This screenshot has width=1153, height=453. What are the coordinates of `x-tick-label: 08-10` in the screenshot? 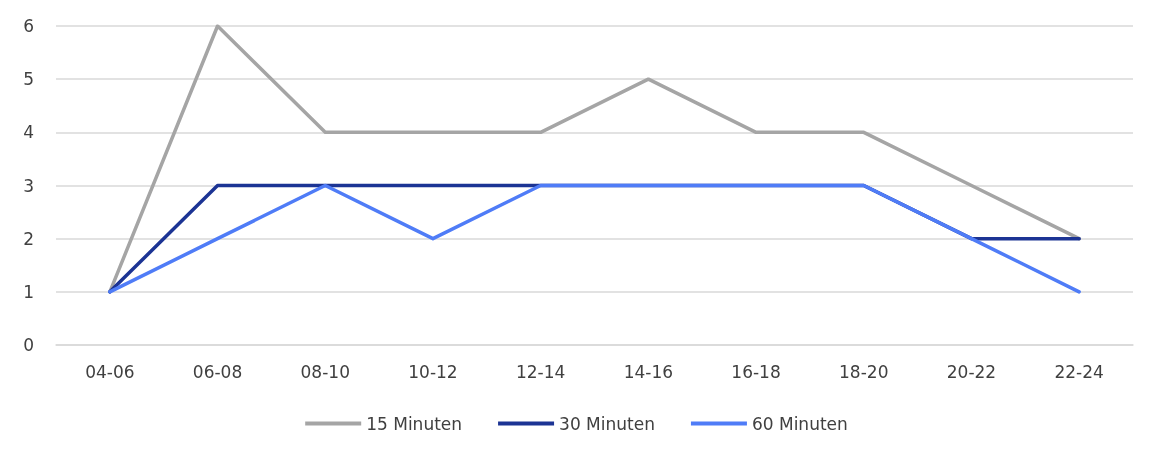 It's located at (325, 371).